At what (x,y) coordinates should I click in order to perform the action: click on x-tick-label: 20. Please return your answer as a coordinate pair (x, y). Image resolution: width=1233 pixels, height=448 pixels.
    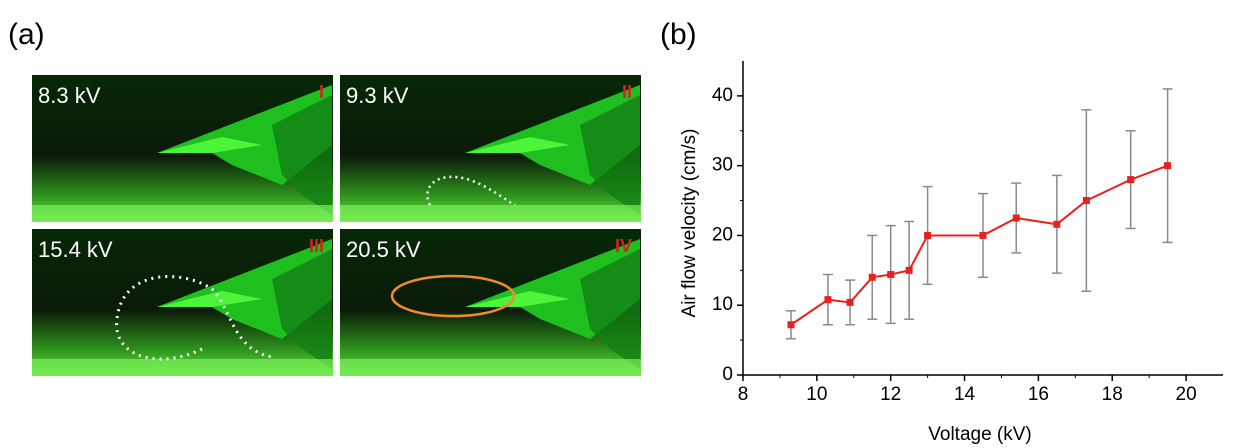
    Looking at the image, I should click on (1186, 394).